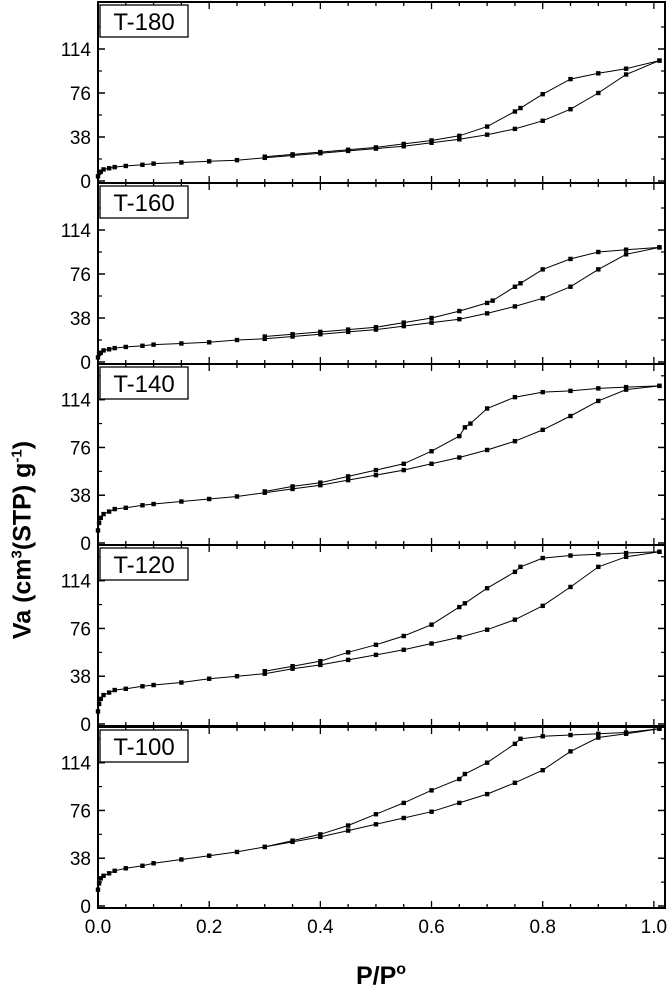 The height and width of the screenshot is (995, 672). Describe the element at coordinates (209, 927) in the screenshot. I see `x-tick-label: 0.2` at that location.